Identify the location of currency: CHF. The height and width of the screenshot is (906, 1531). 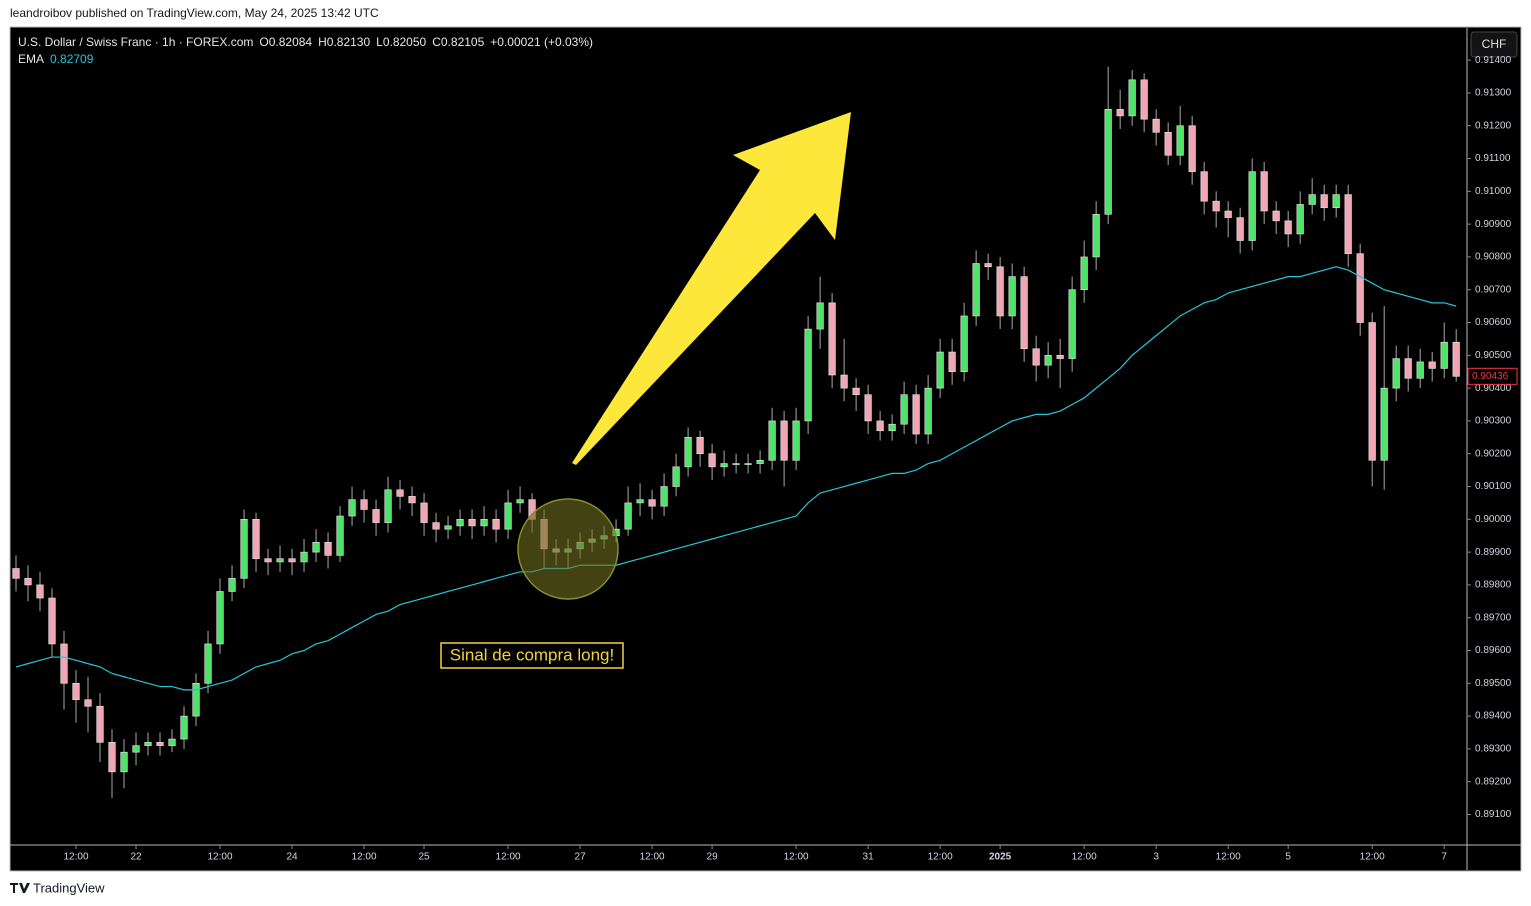
(1494, 44).